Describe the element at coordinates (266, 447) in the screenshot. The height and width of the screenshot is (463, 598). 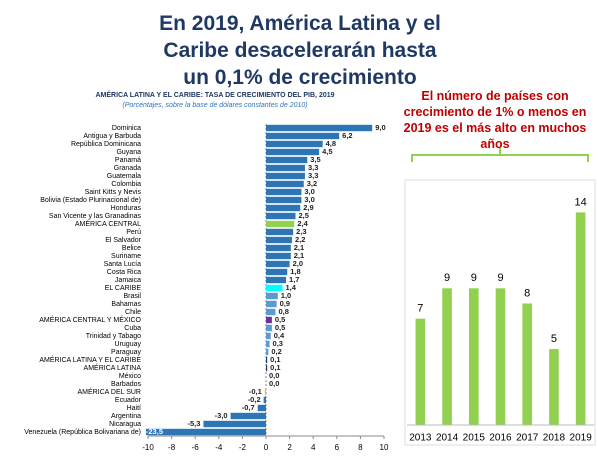
I see `x-tick-label: 0` at that location.